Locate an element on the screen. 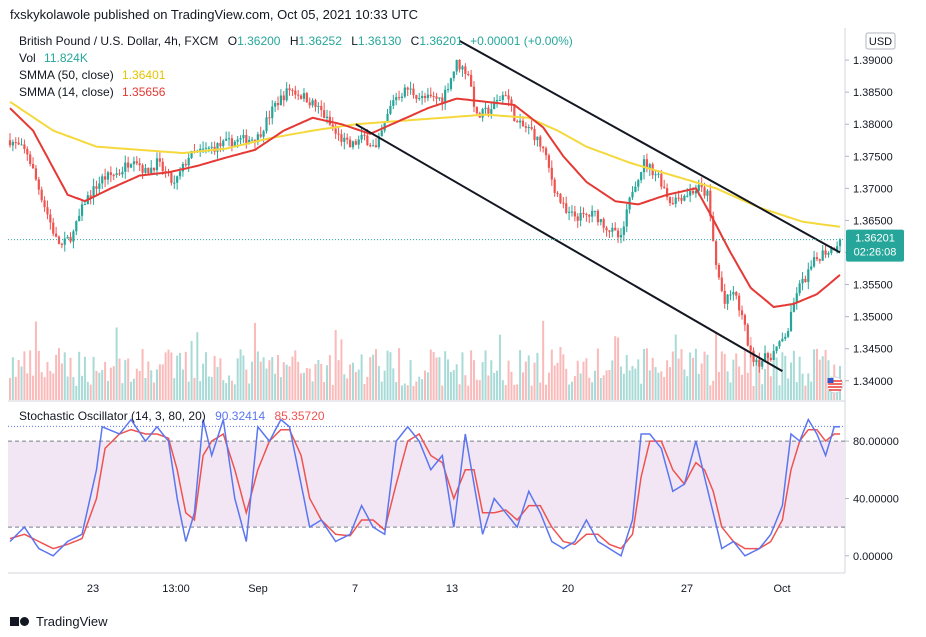  currency-badge is located at coordinates (880, 41).